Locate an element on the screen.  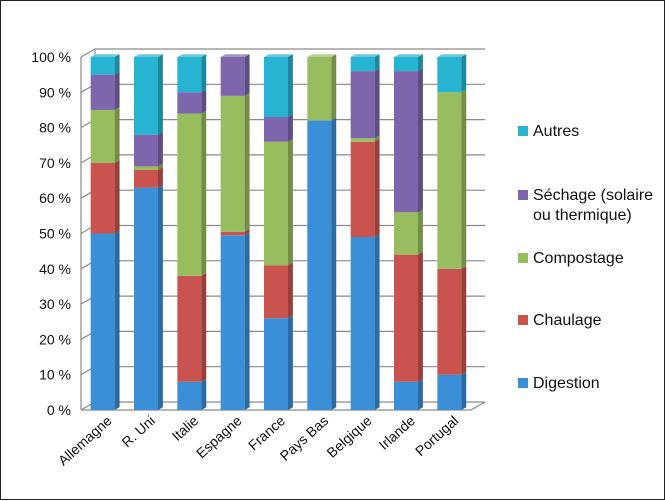
y-tick-label: 90 % is located at coordinates (55, 92).